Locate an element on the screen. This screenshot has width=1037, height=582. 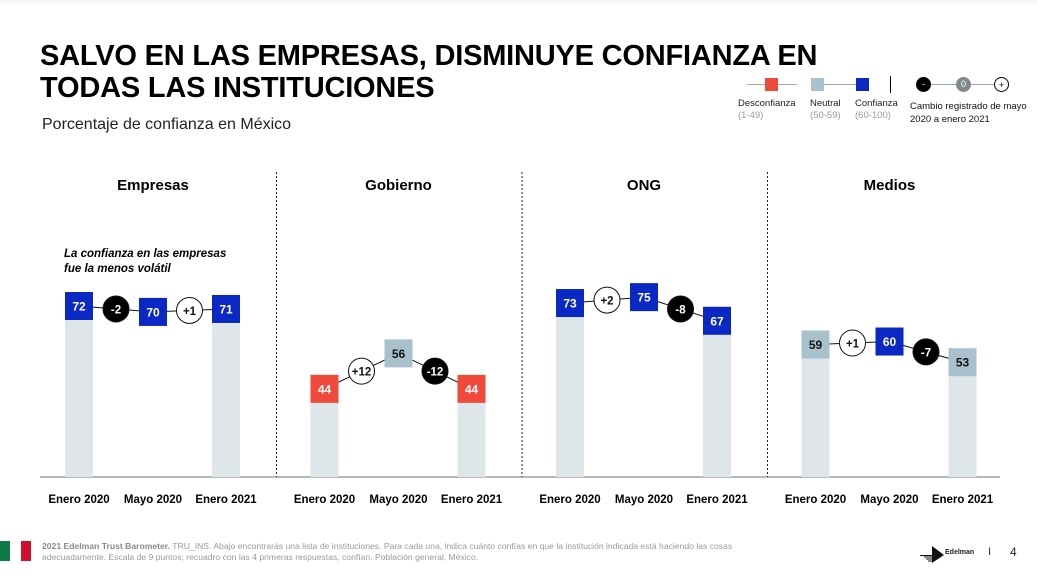
panel-title: Empresas is located at coordinates (153, 185).